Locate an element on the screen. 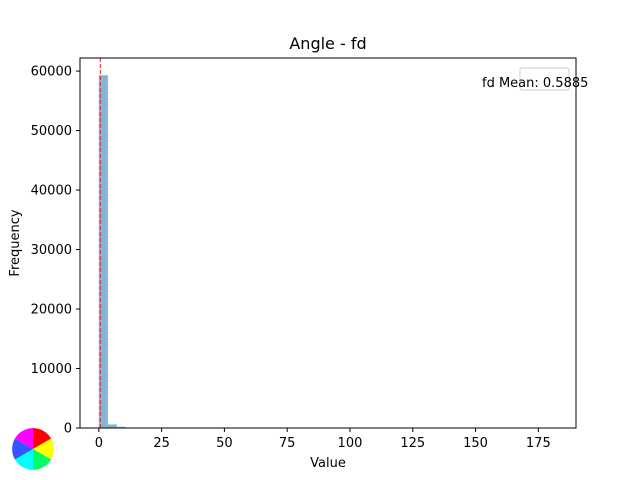  legend-text: fd Mean: 0.5885 is located at coordinates (535, 83).